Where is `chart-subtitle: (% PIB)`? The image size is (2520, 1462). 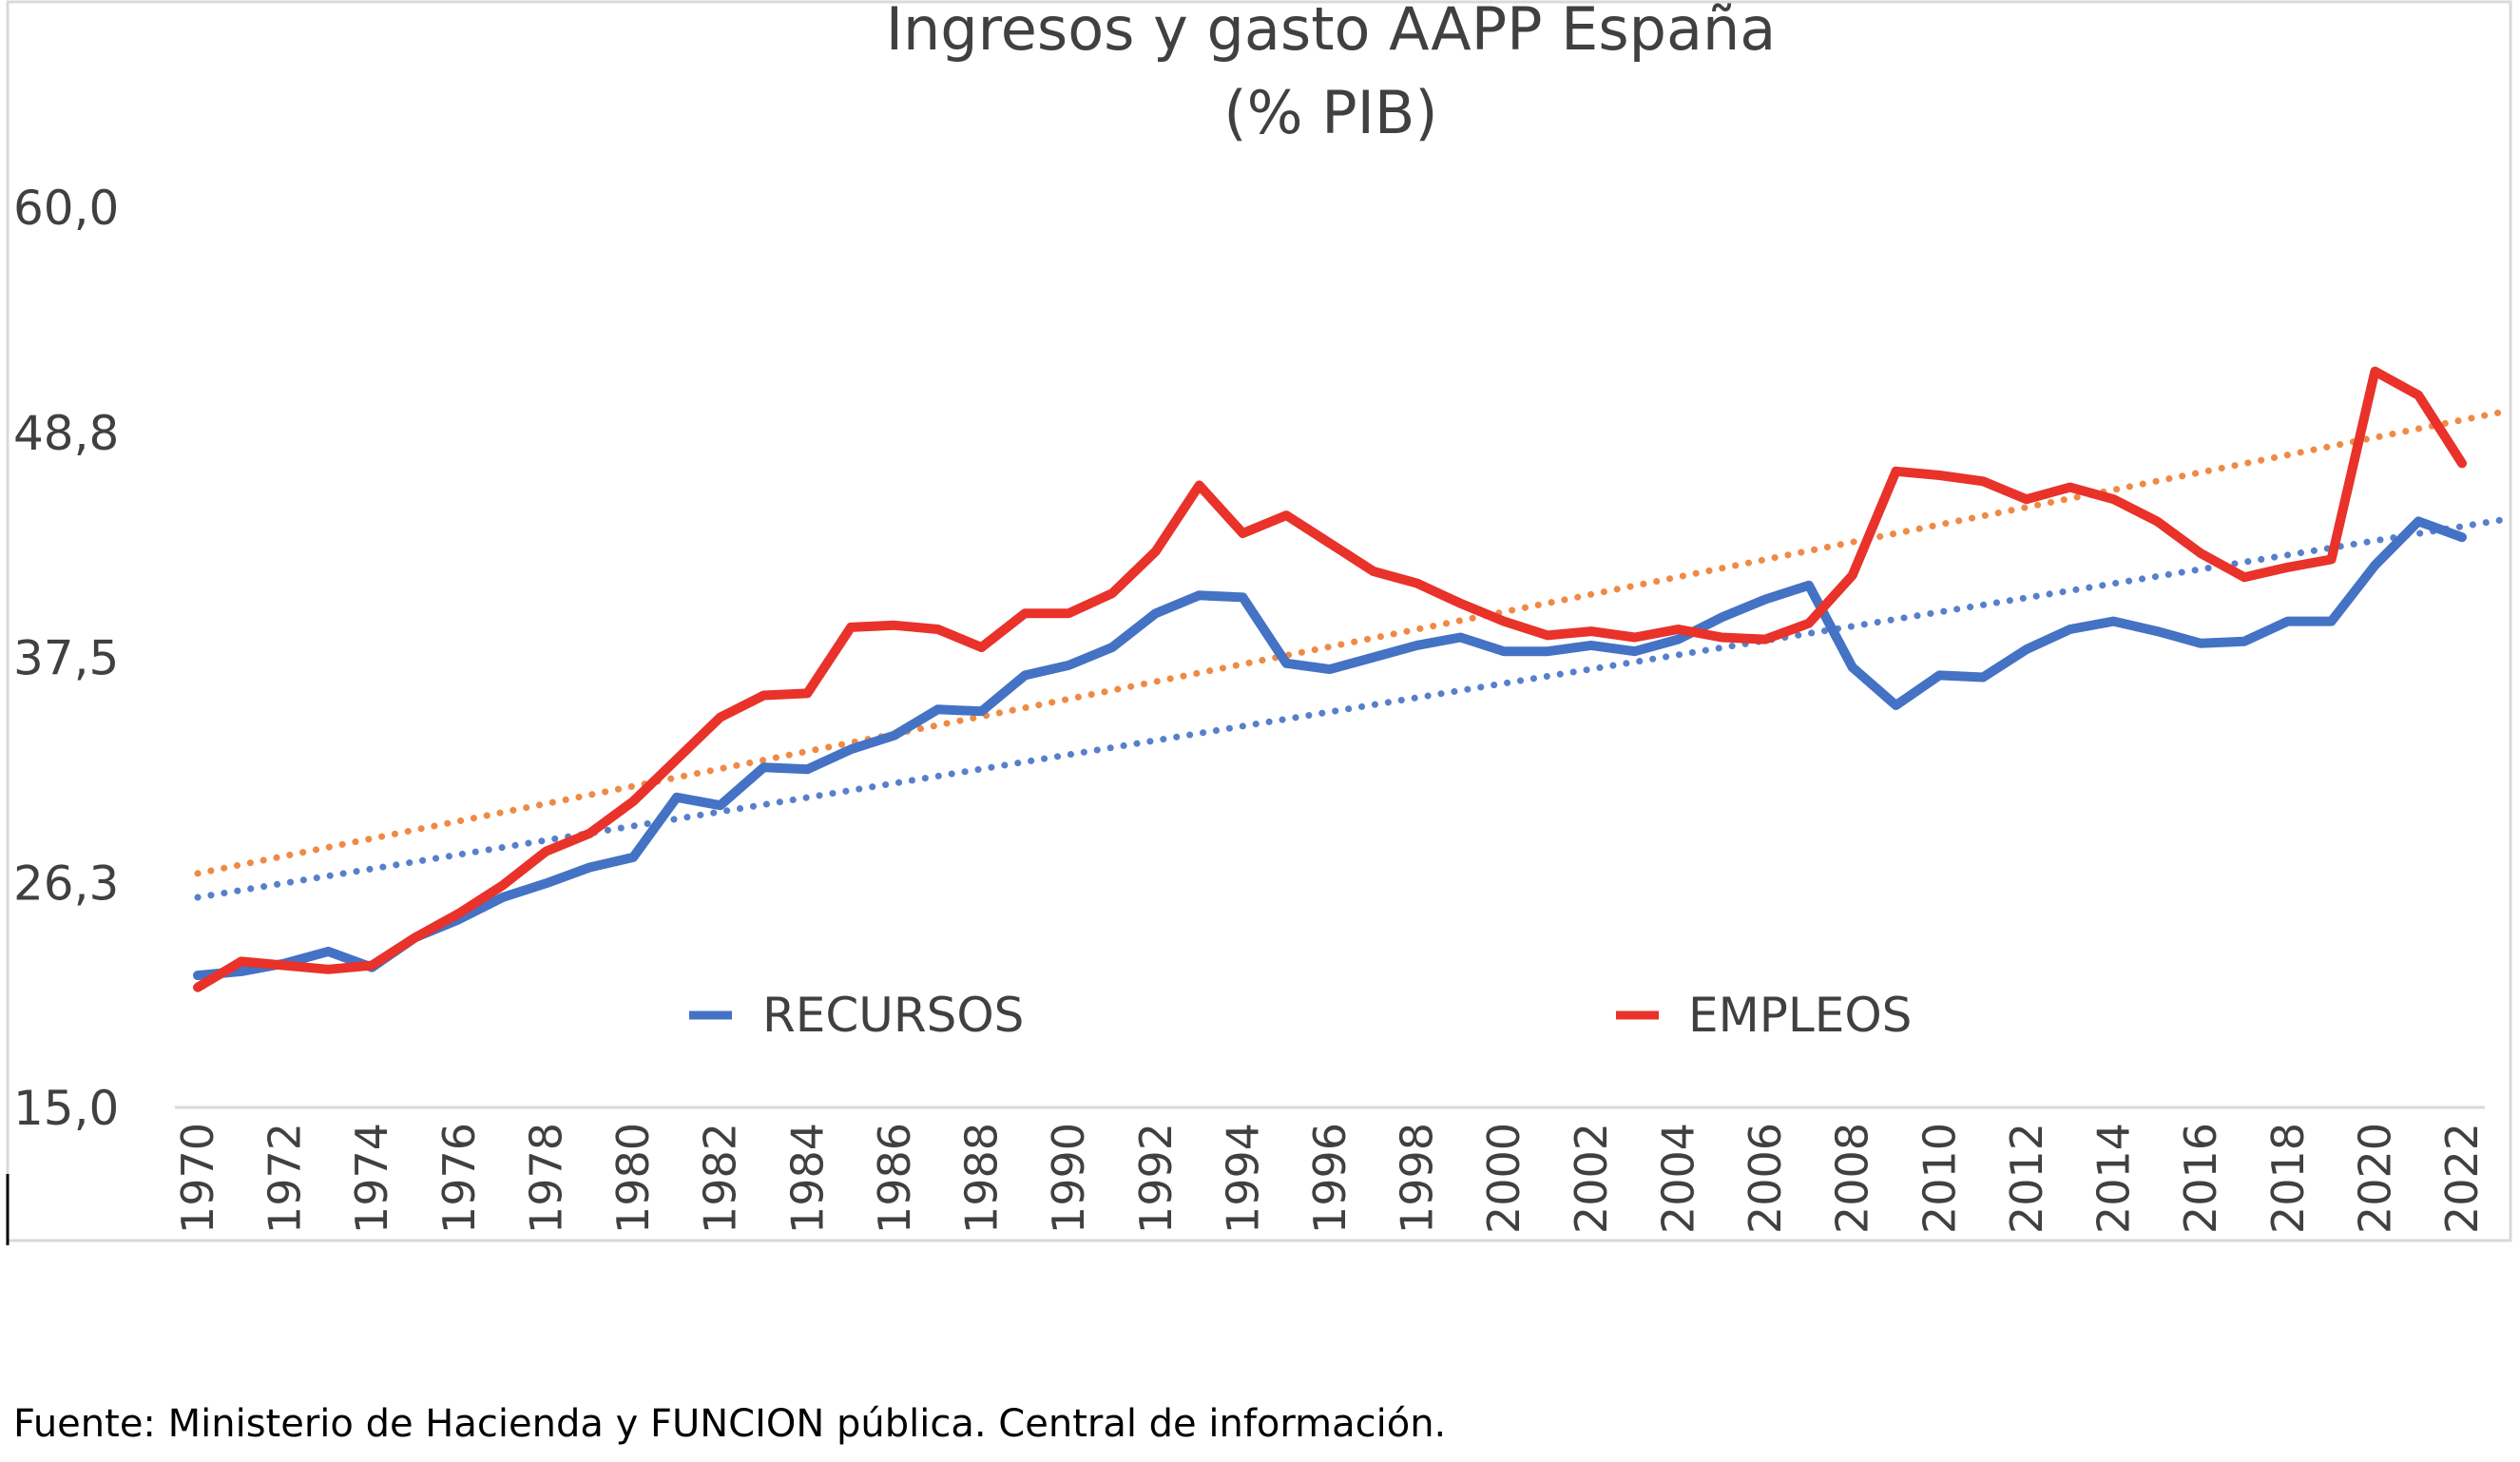 chart-subtitle: (% PIB) is located at coordinates (1330, 112).